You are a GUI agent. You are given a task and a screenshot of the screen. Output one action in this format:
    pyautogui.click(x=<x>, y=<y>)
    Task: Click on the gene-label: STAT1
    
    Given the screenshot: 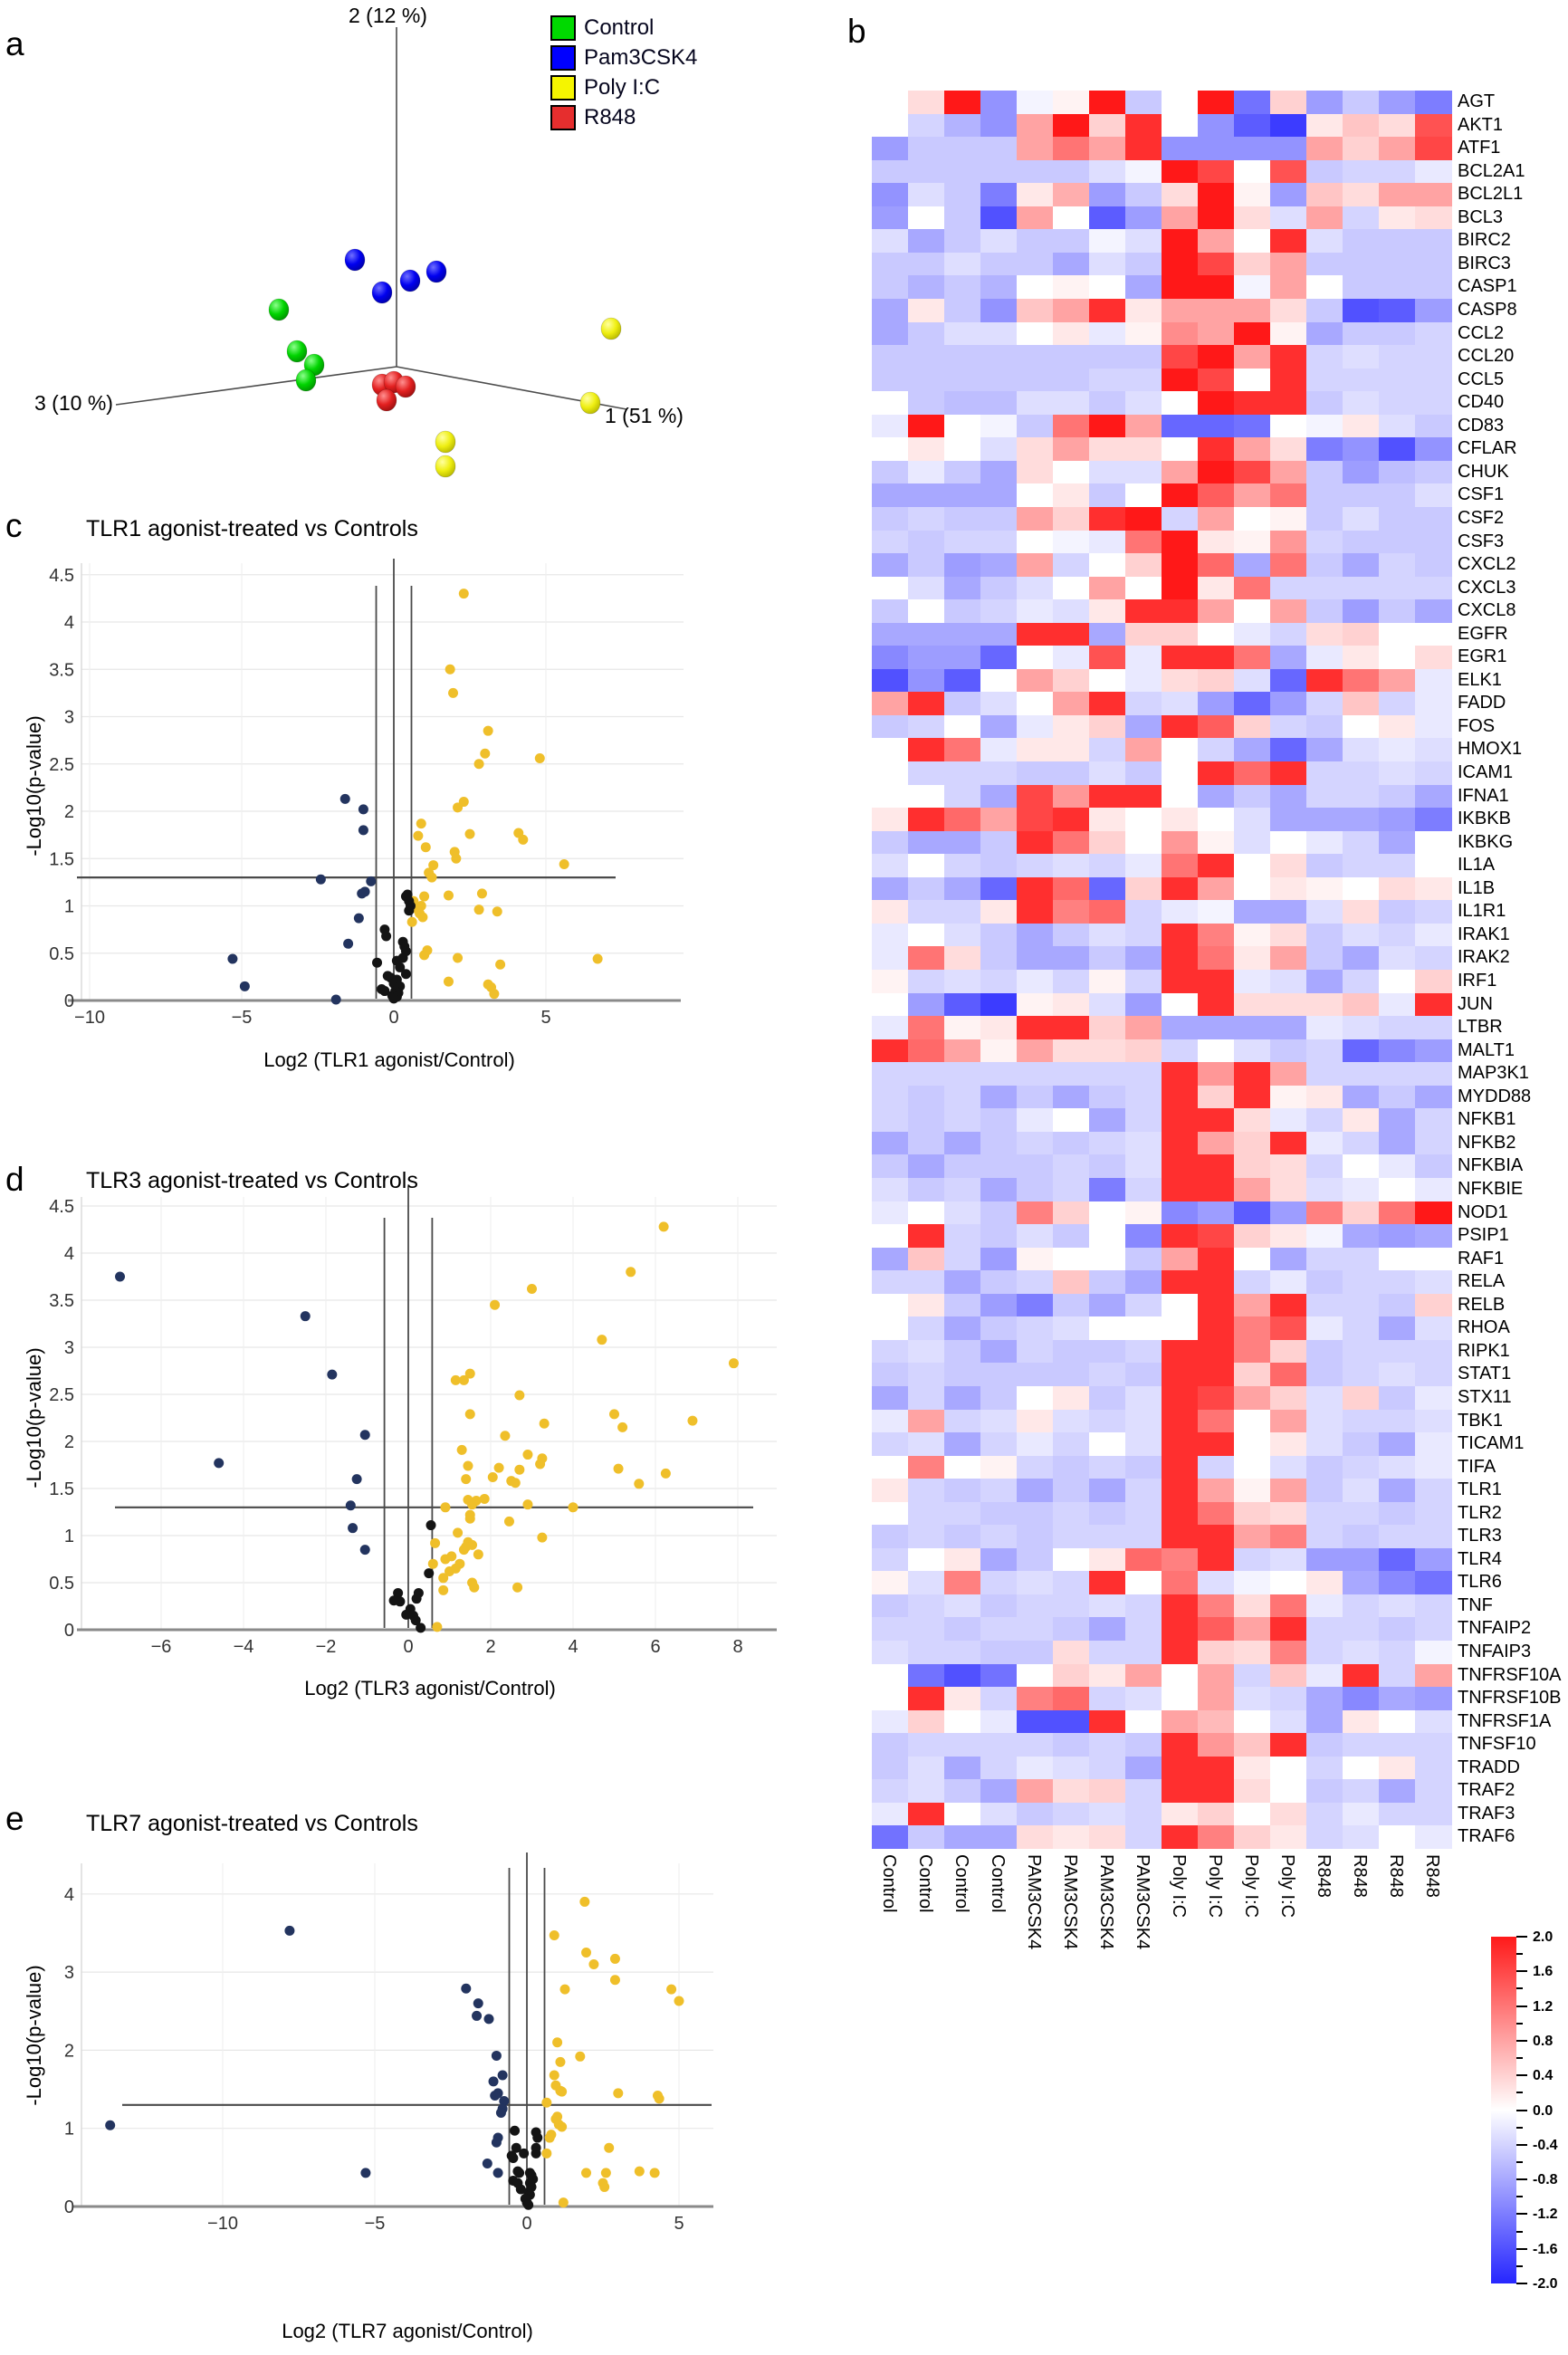 What is the action you would take?
    pyautogui.click(x=1485, y=1374)
    